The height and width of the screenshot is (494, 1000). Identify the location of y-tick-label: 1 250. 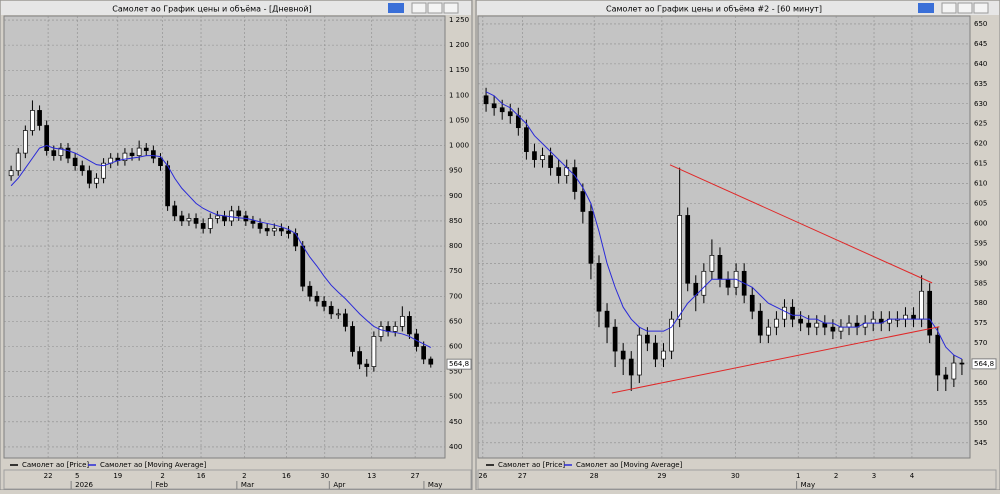
(459, 20).